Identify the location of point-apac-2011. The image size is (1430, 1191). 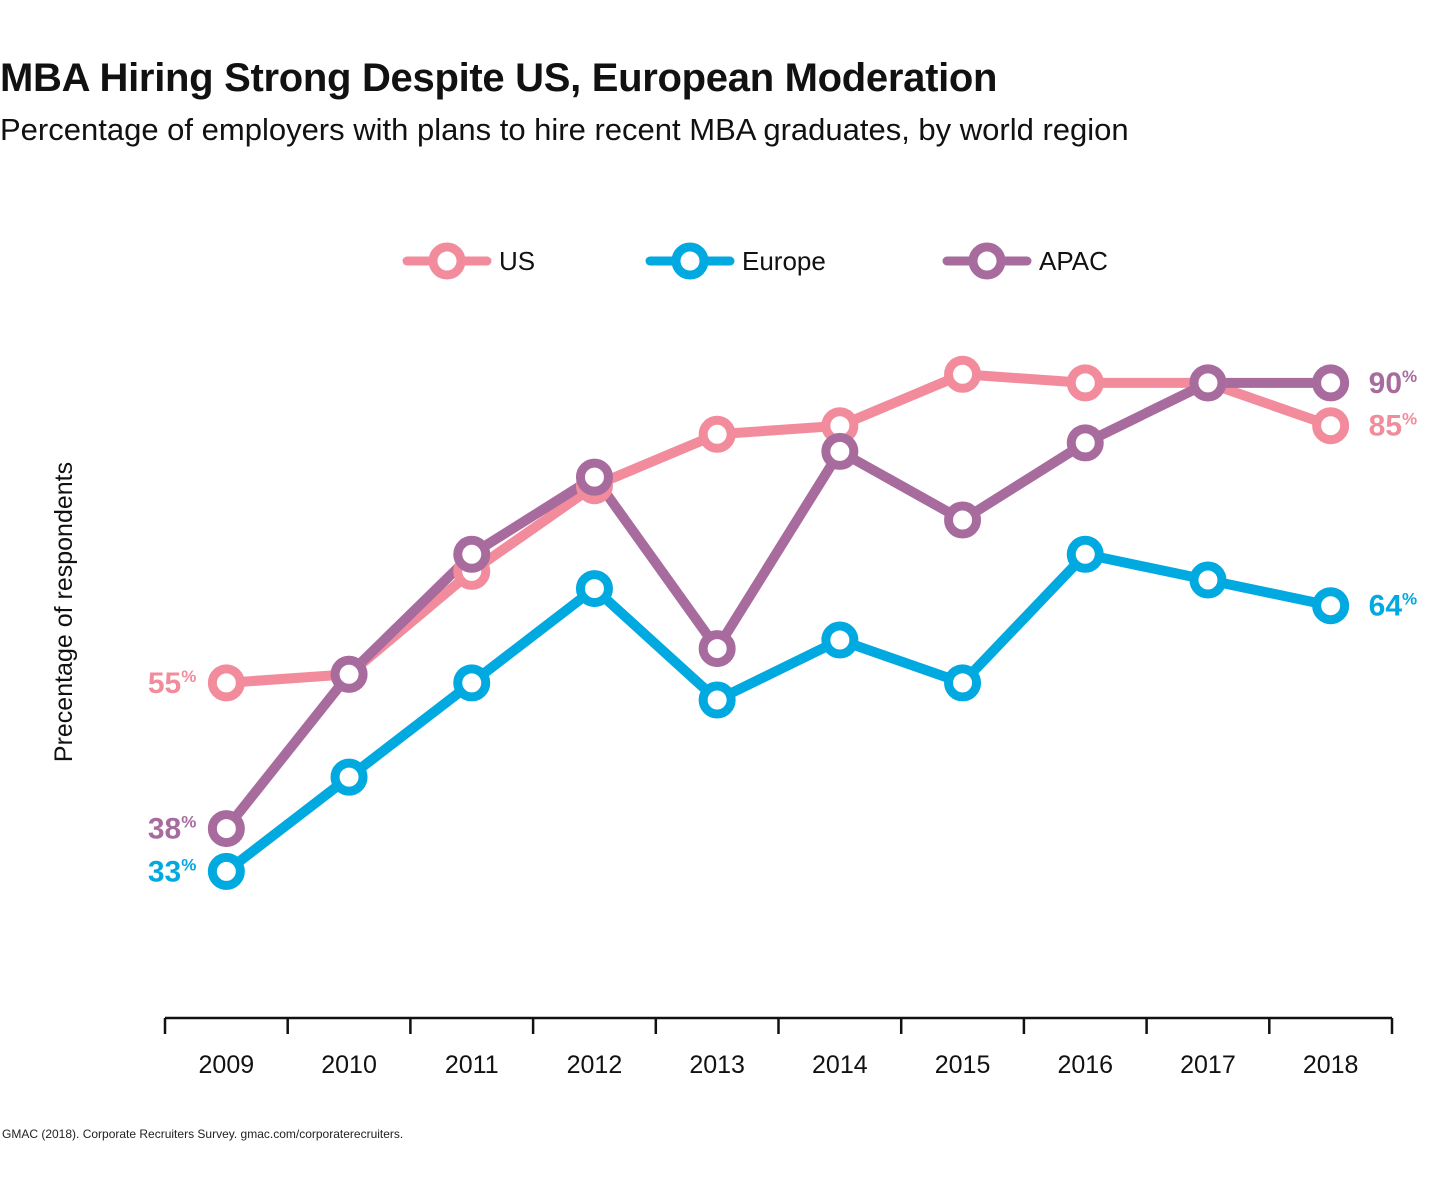
(472, 554).